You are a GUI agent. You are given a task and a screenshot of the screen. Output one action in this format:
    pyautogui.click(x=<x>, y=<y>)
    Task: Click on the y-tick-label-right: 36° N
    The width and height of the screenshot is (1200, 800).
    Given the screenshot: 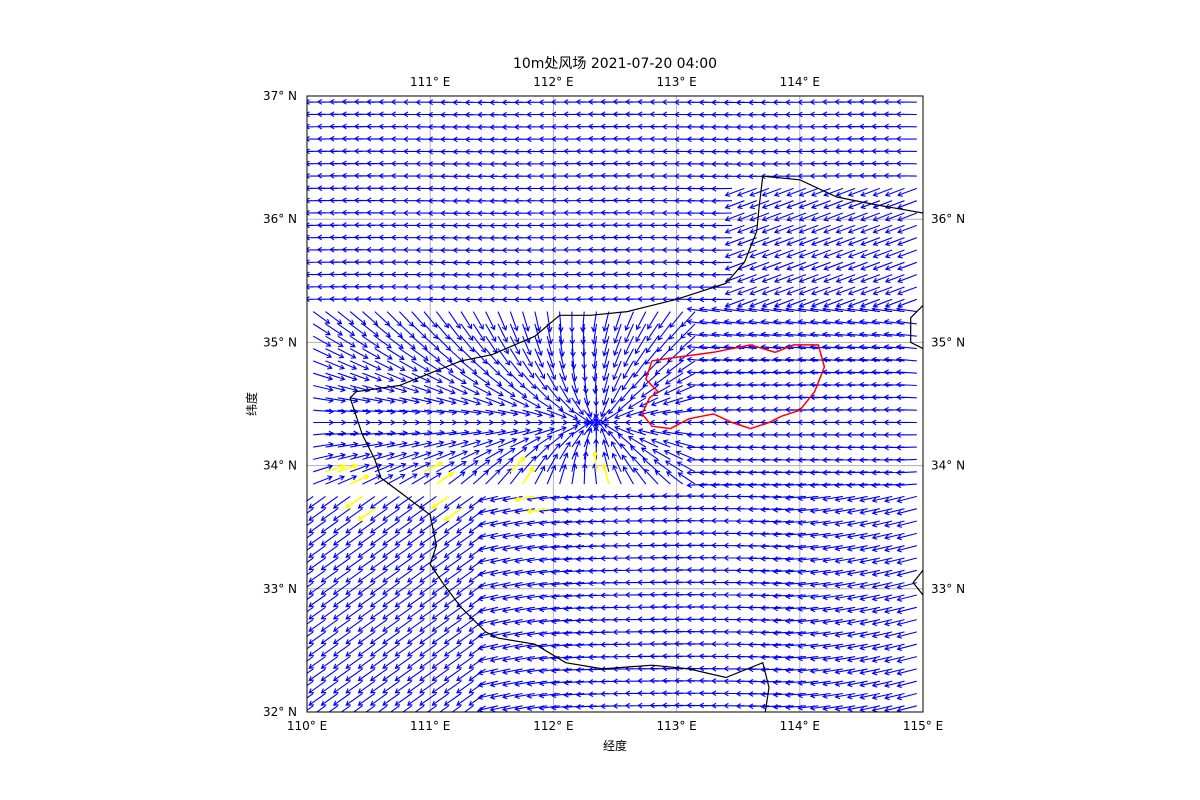 What is the action you would take?
    pyautogui.click(x=948, y=219)
    